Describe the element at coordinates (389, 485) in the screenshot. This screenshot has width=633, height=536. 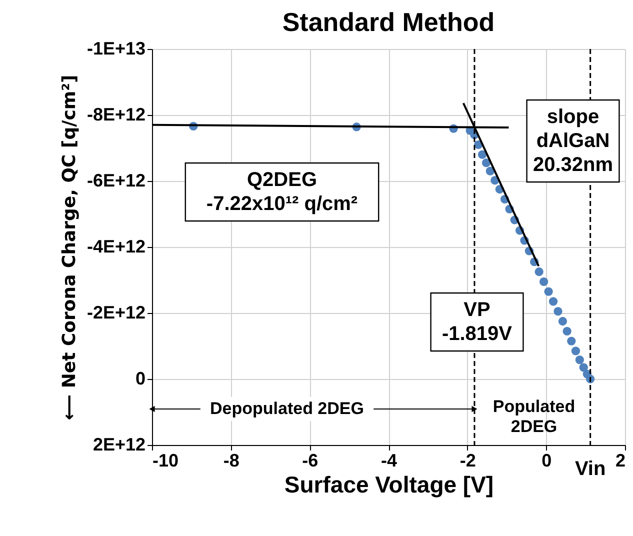
I see `x-axis-title: Surface Voltage [V]` at that location.